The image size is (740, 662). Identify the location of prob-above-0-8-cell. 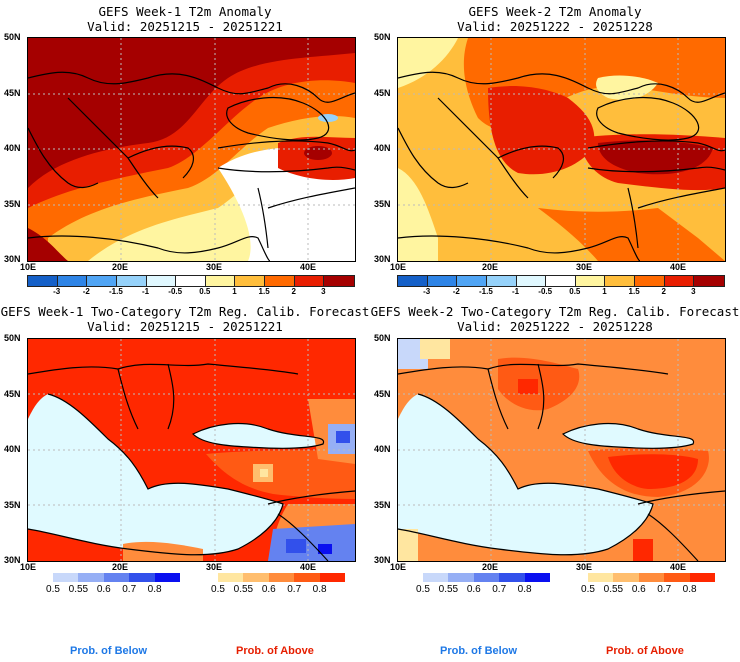
(528, 386).